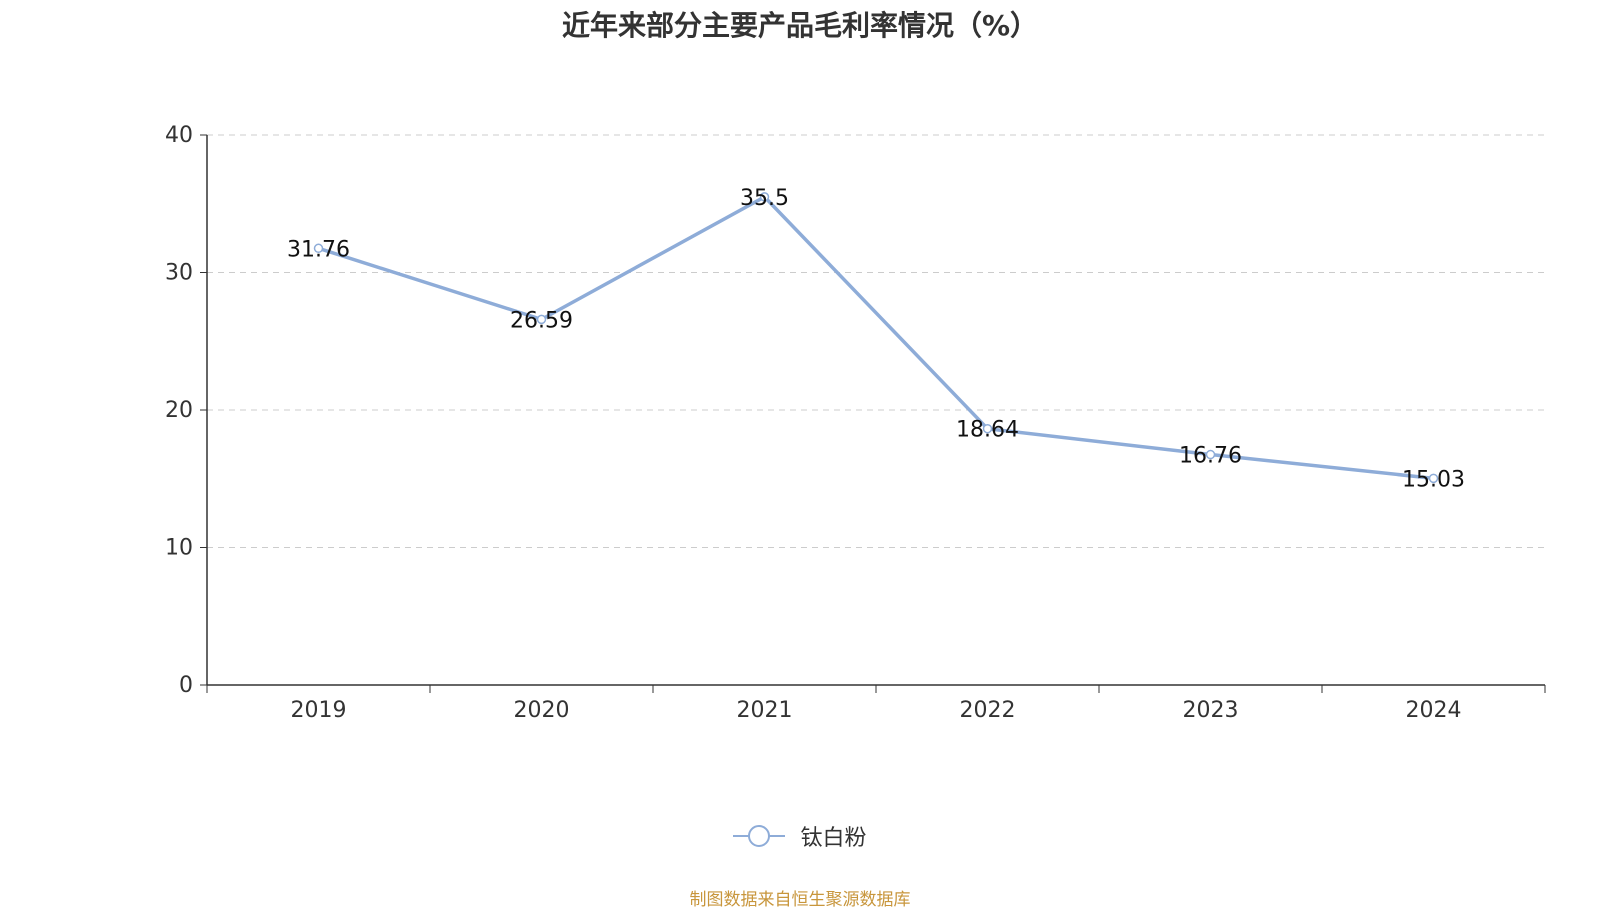 This screenshot has width=1600, height=910. I want to click on y-tick-label: 0, so click(186, 685).